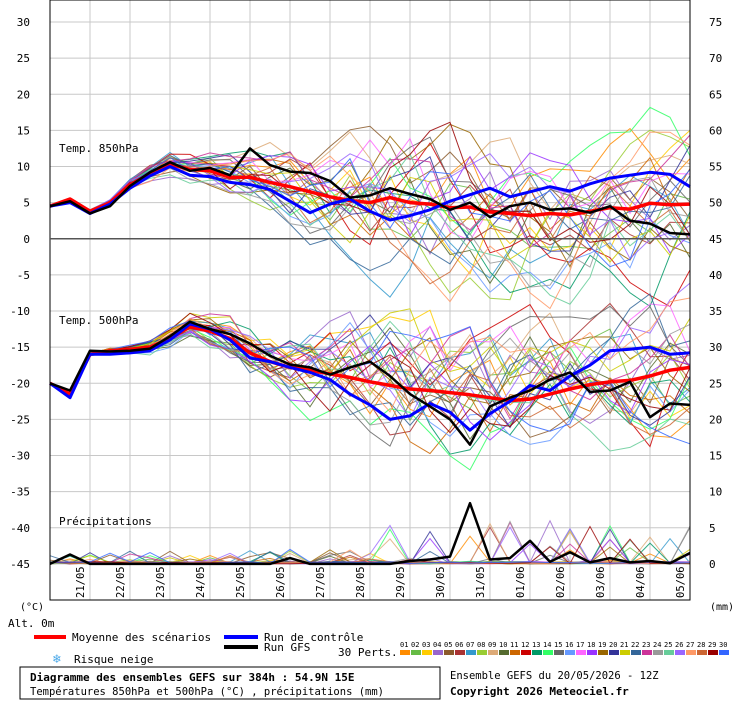 This screenshot has height=704, width=740. What do you see at coordinates (668, 645) in the screenshot?
I see `perturbation-id: 25` at bounding box center [668, 645].